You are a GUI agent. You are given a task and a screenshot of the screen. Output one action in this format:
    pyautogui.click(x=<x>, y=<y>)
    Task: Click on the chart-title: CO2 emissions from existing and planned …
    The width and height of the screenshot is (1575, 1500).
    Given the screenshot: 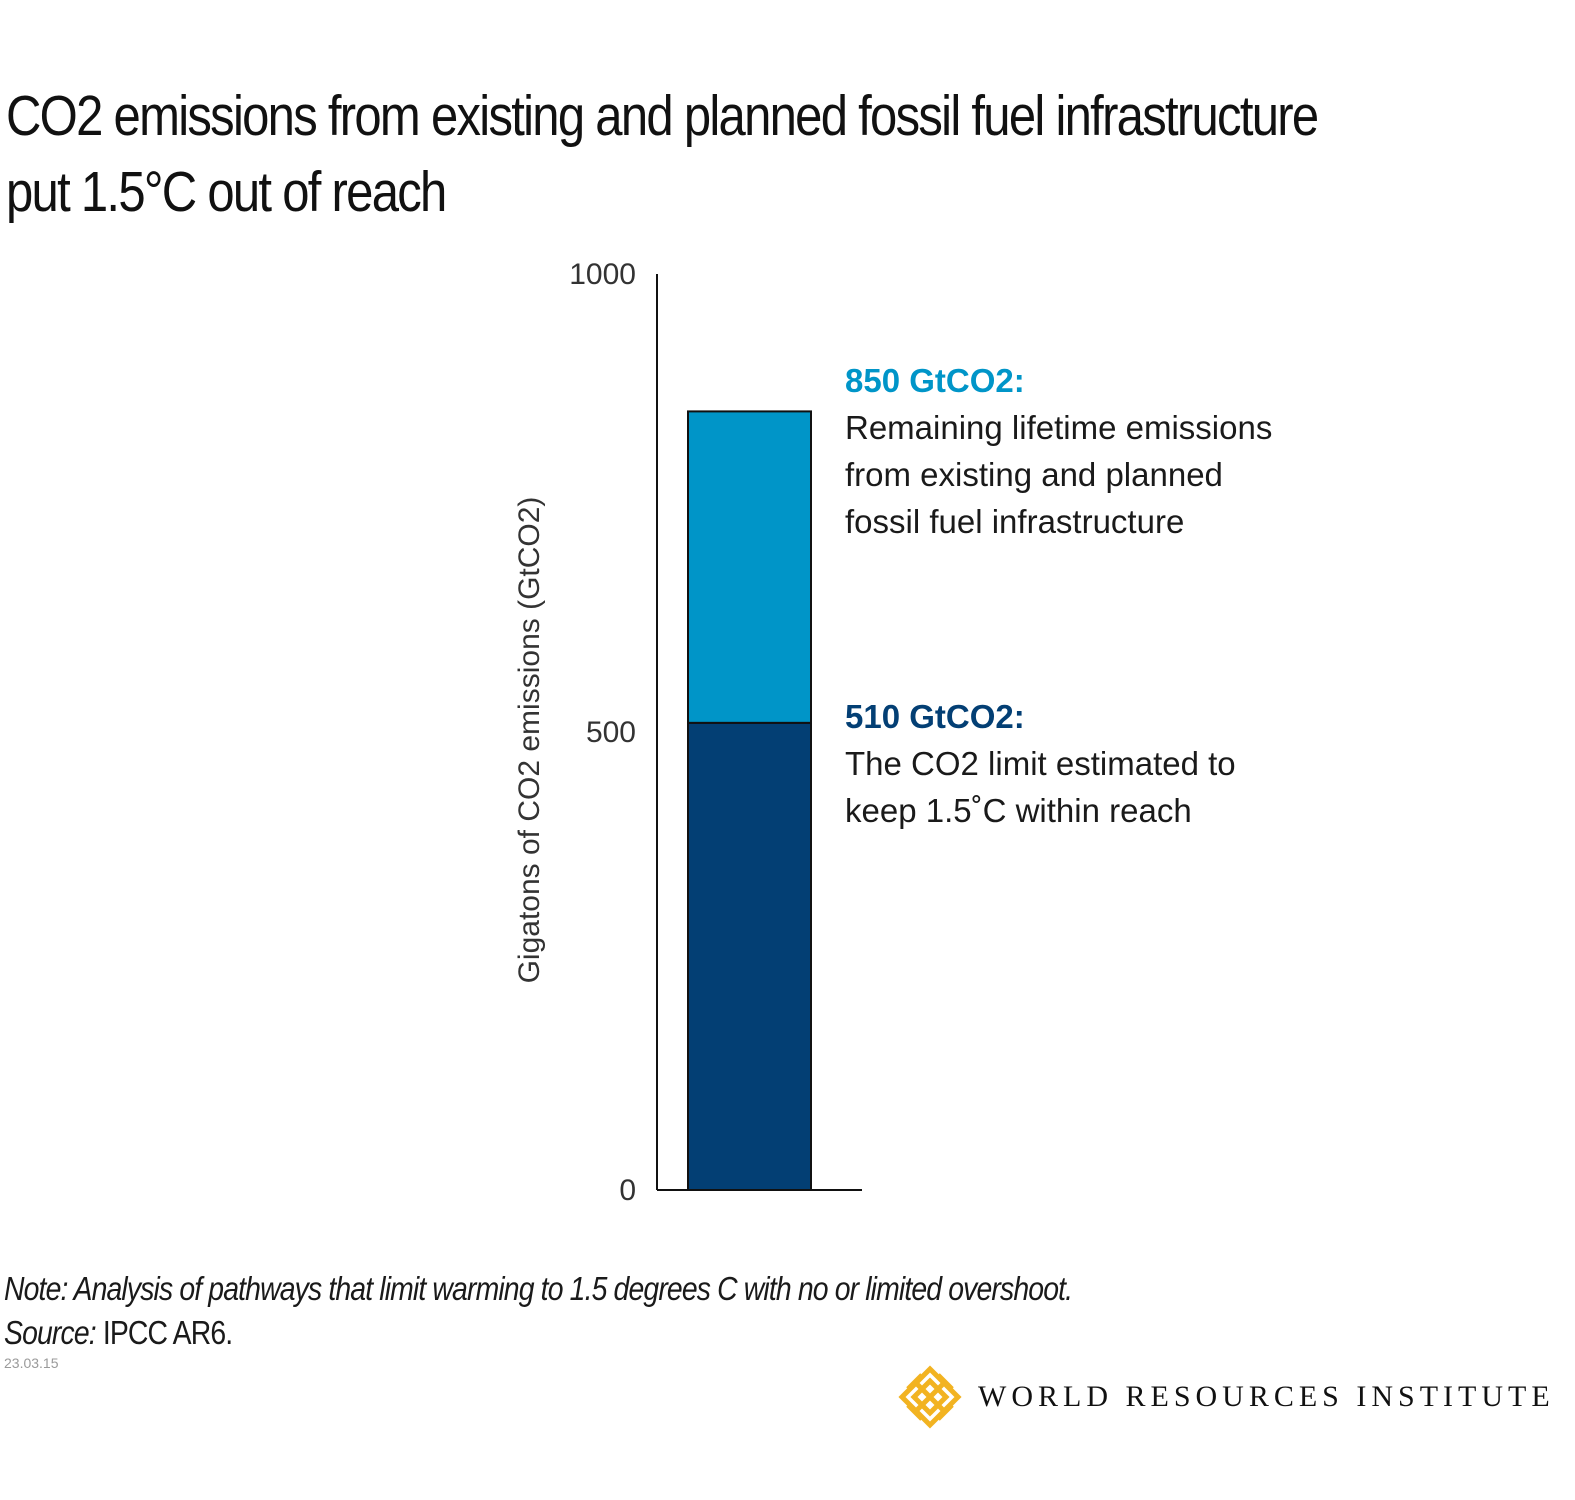 What is the action you would take?
    pyautogui.click(x=662, y=154)
    